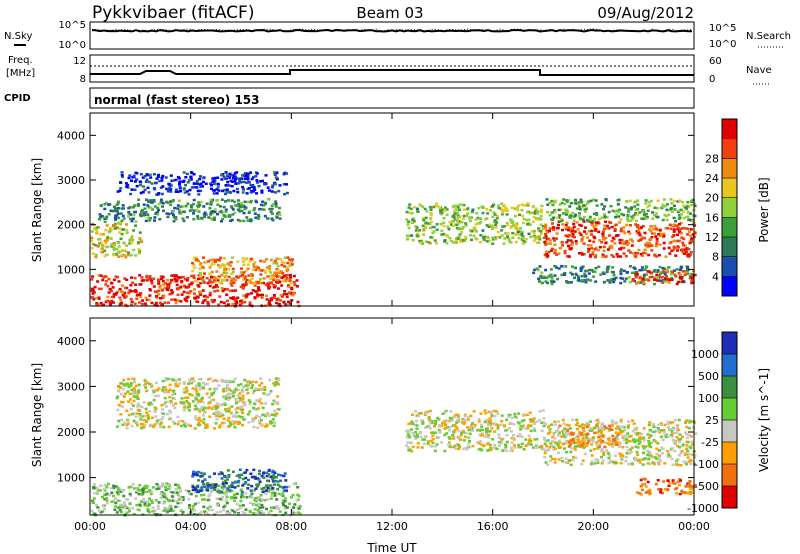 The image size is (800, 554). I want to click on cpid-value: normal (fast stereo) 153, so click(177, 100).